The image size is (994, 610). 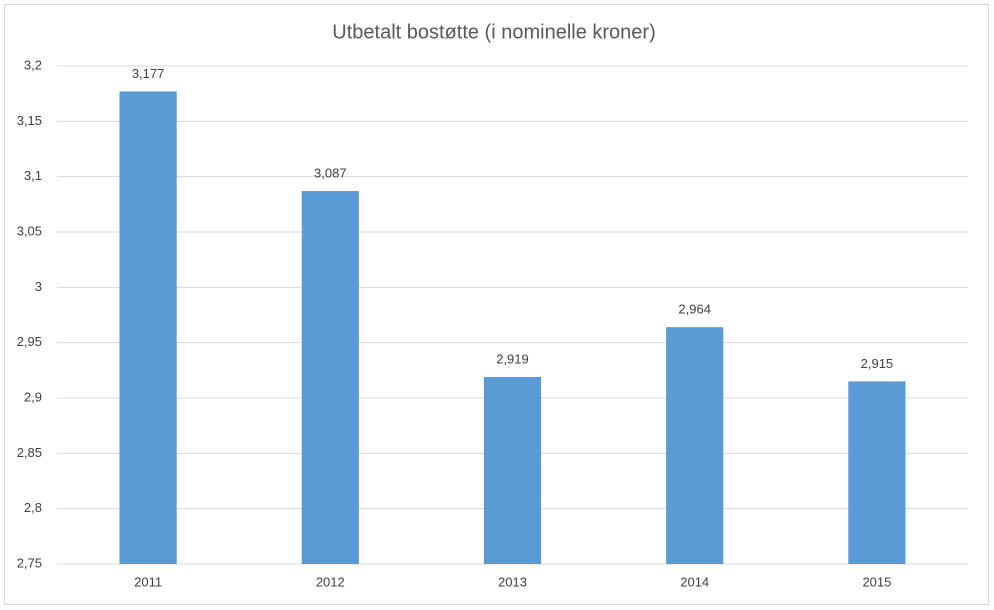 What do you see at coordinates (29, 341) in the screenshot?
I see `y-tick-label: 2,95` at bounding box center [29, 341].